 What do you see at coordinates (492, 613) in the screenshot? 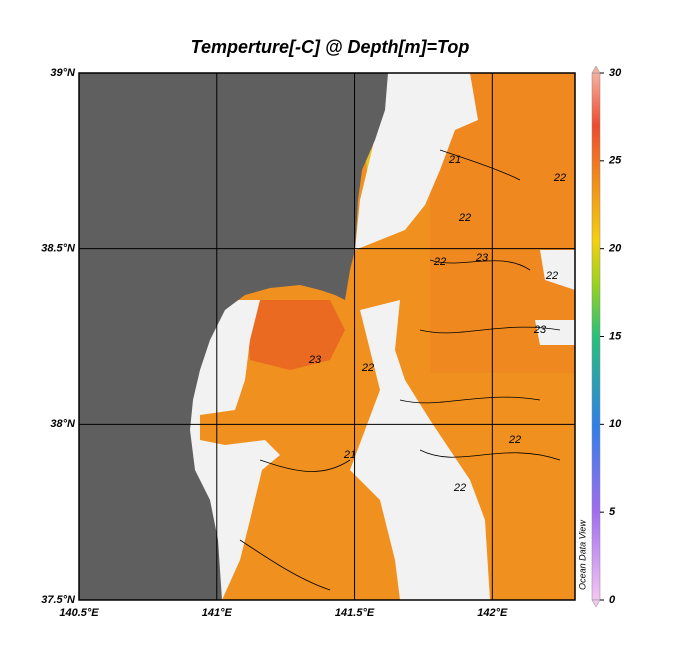
I see `x-tick-label: 142°E` at bounding box center [492, 613].